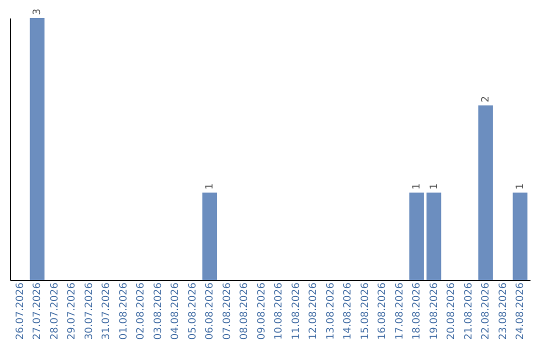 The image size is (540, 340). I want to click on x-tick-label: 29.07.2026, so click(72, 311).